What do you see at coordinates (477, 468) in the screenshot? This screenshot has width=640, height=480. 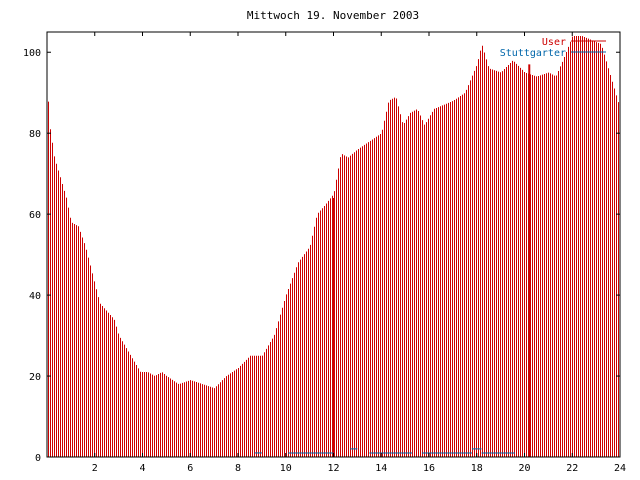 I see `x-tick-label: 18` at bounding box center [477, 468].